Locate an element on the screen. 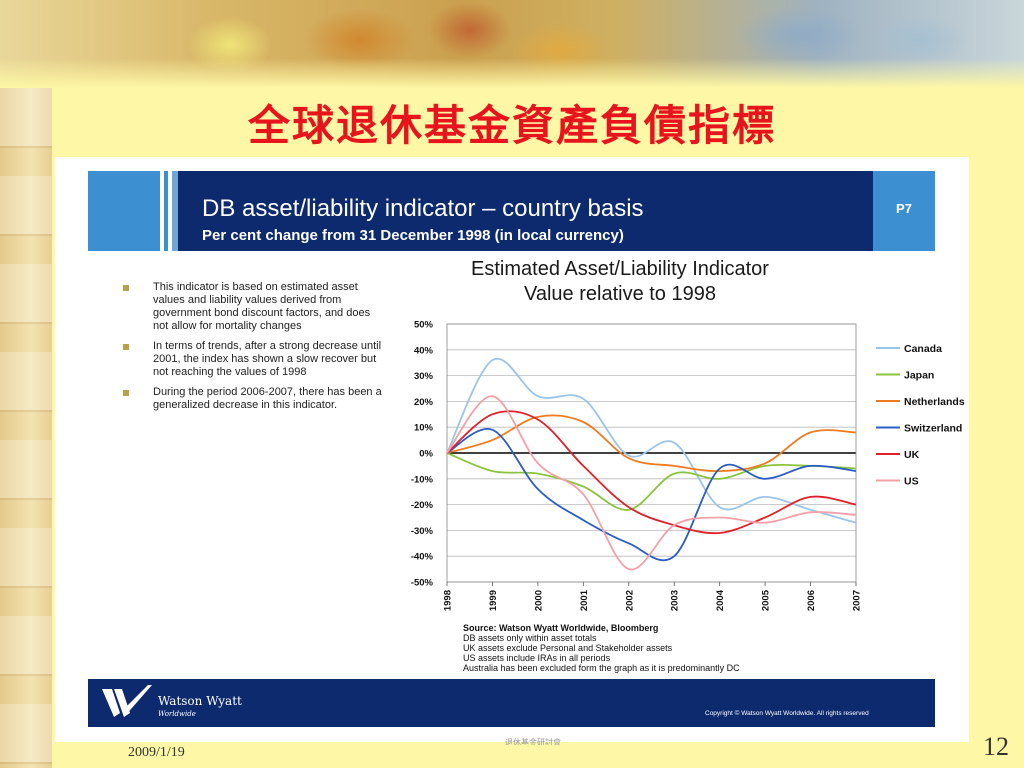 The width and height of the screenshot is (1024, 768). legend-label-us: US is located at coordinates (911, 482).